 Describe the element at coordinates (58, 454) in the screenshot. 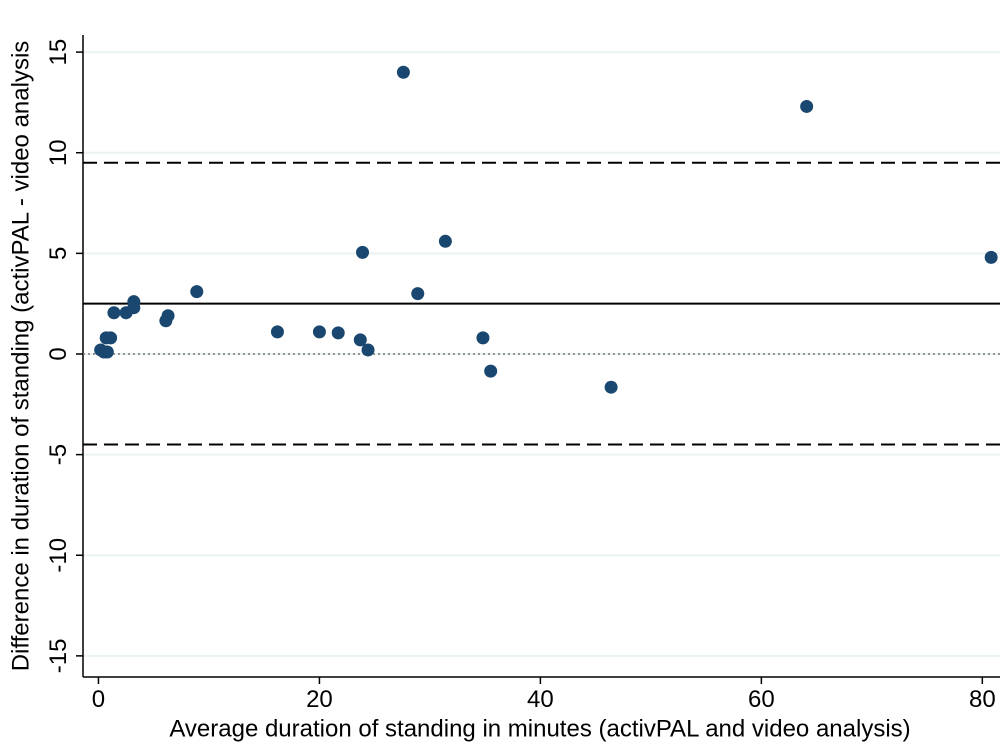

I see `y-tick-label: -5` at that location.